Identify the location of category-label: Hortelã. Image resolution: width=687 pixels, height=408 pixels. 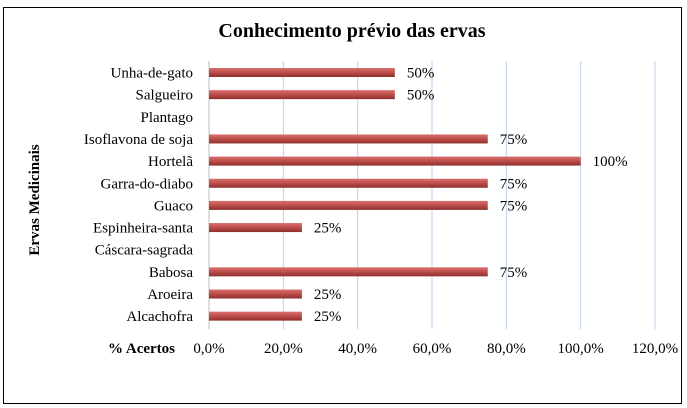
(170, 162).